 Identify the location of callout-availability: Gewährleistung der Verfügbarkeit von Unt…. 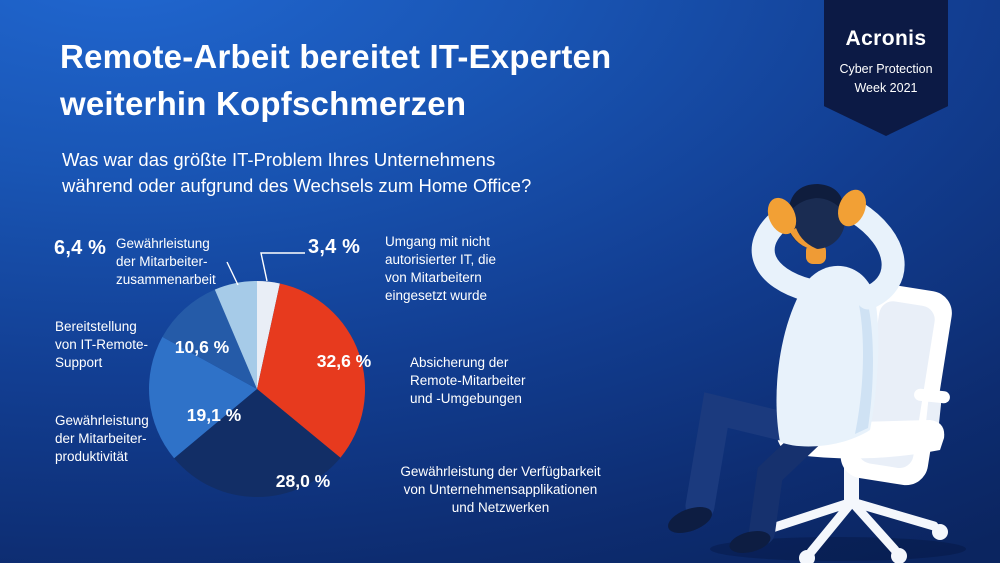
(500, 490).